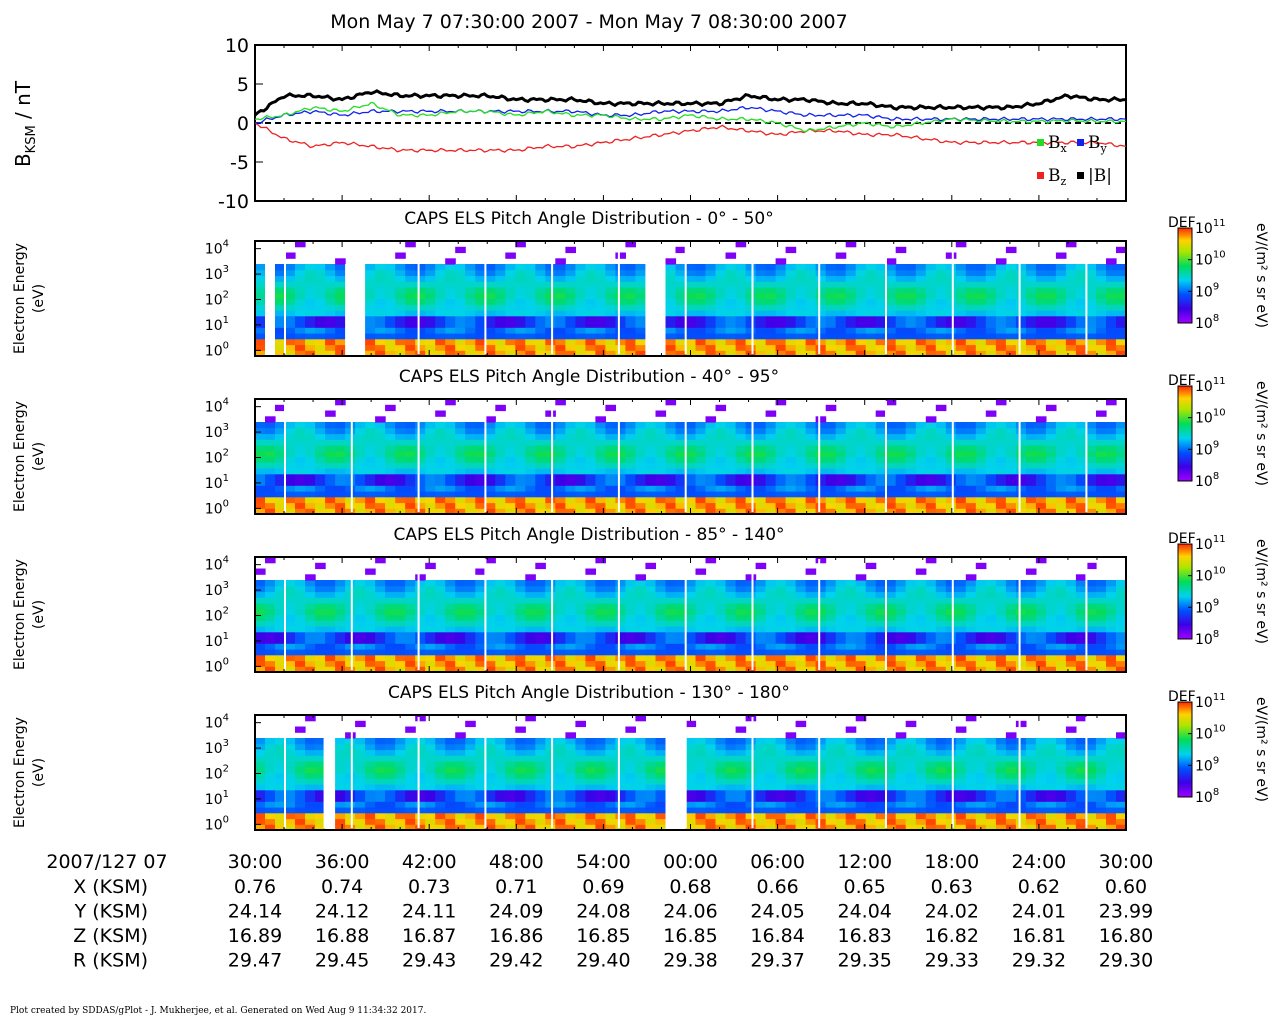  I want to click on data-gap, so click(752, 614).